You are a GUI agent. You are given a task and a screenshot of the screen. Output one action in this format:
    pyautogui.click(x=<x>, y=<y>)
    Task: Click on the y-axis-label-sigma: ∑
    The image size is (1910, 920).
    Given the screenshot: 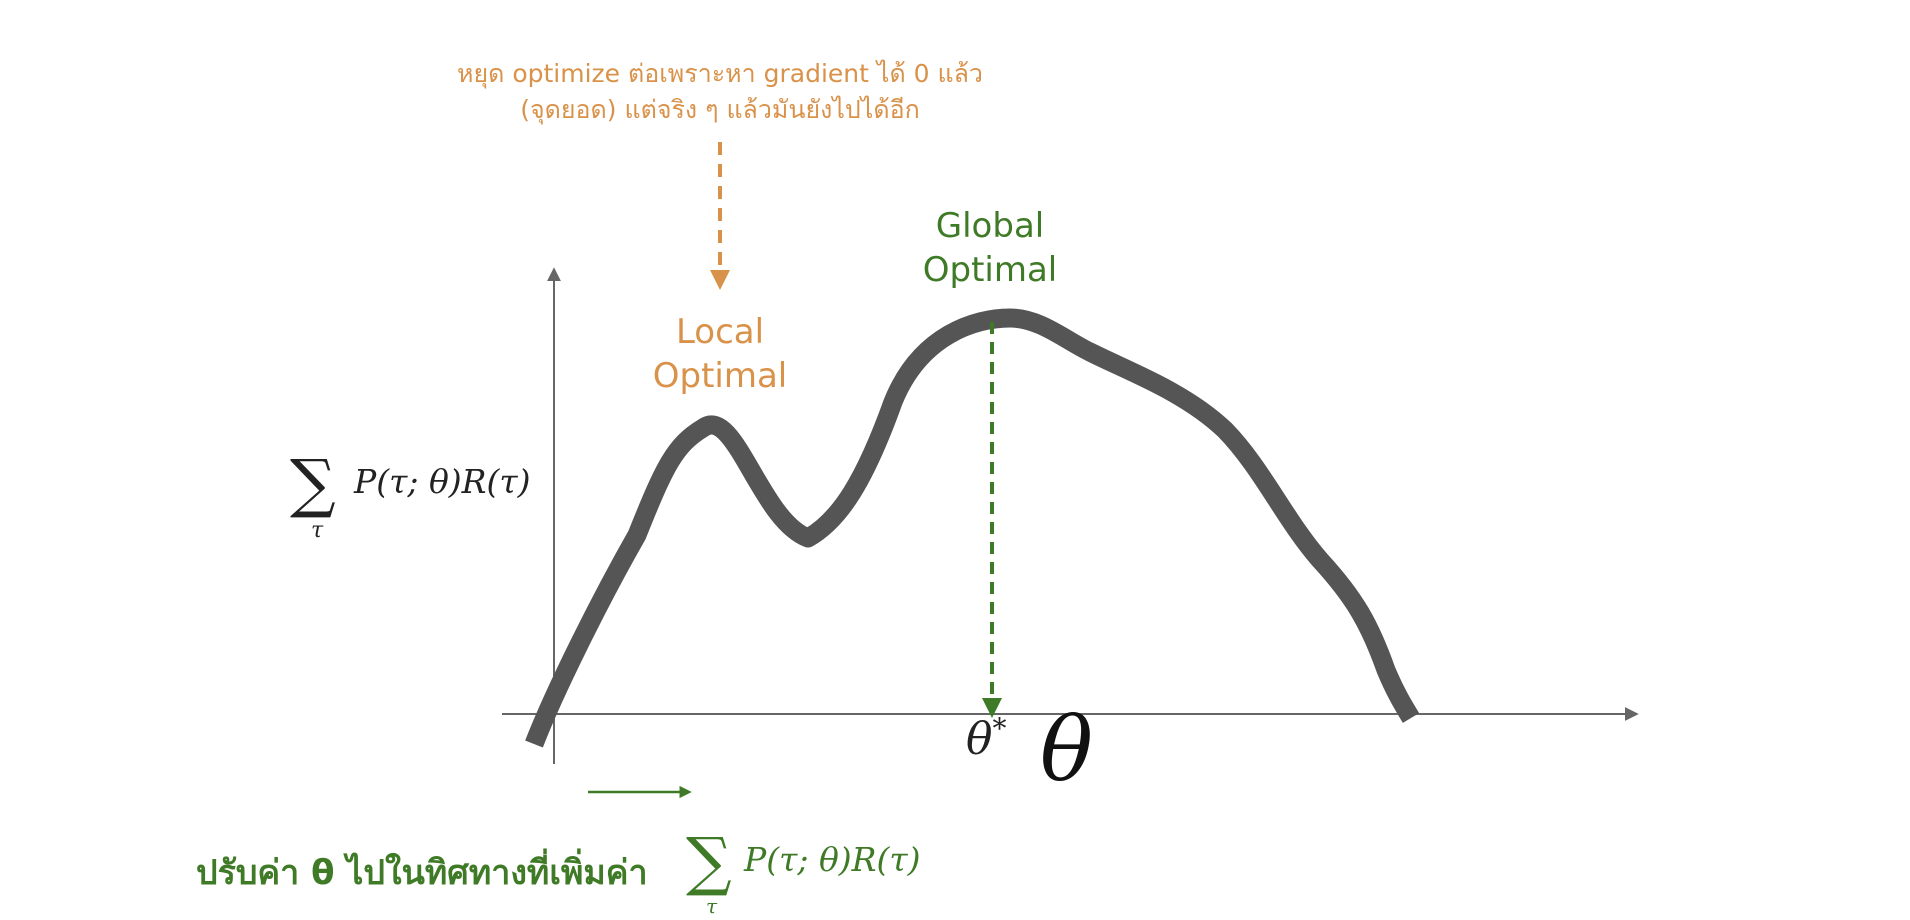 What is the action you would take?
    pyautogui.click(x=313, y=484)
    